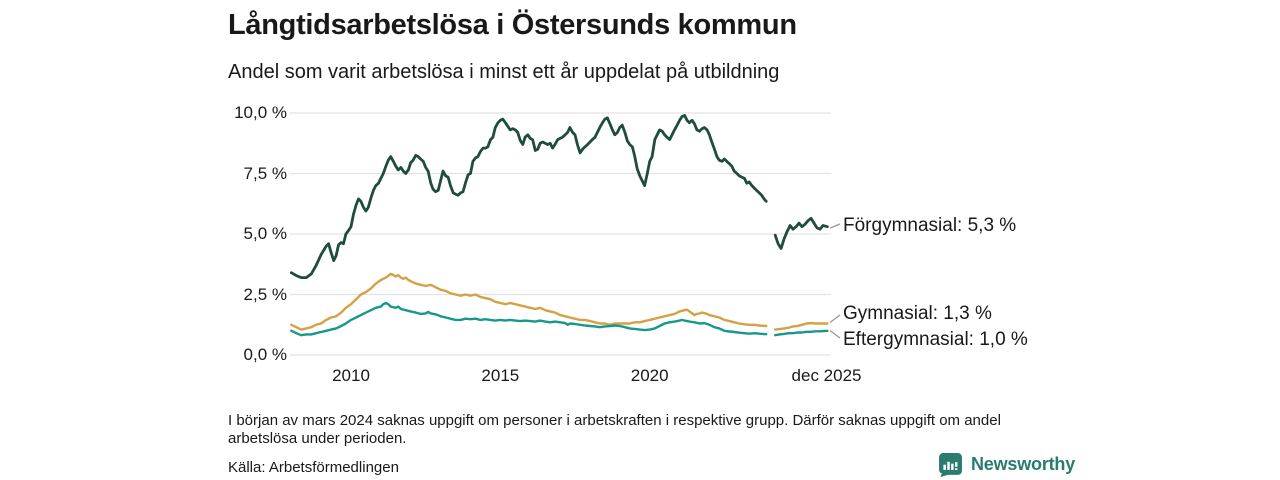  What do you see at coordinates (260, 112) in the screenshot?
I see `y-axis-tick-label: 10,0 %` at bounding box center [260, 112].